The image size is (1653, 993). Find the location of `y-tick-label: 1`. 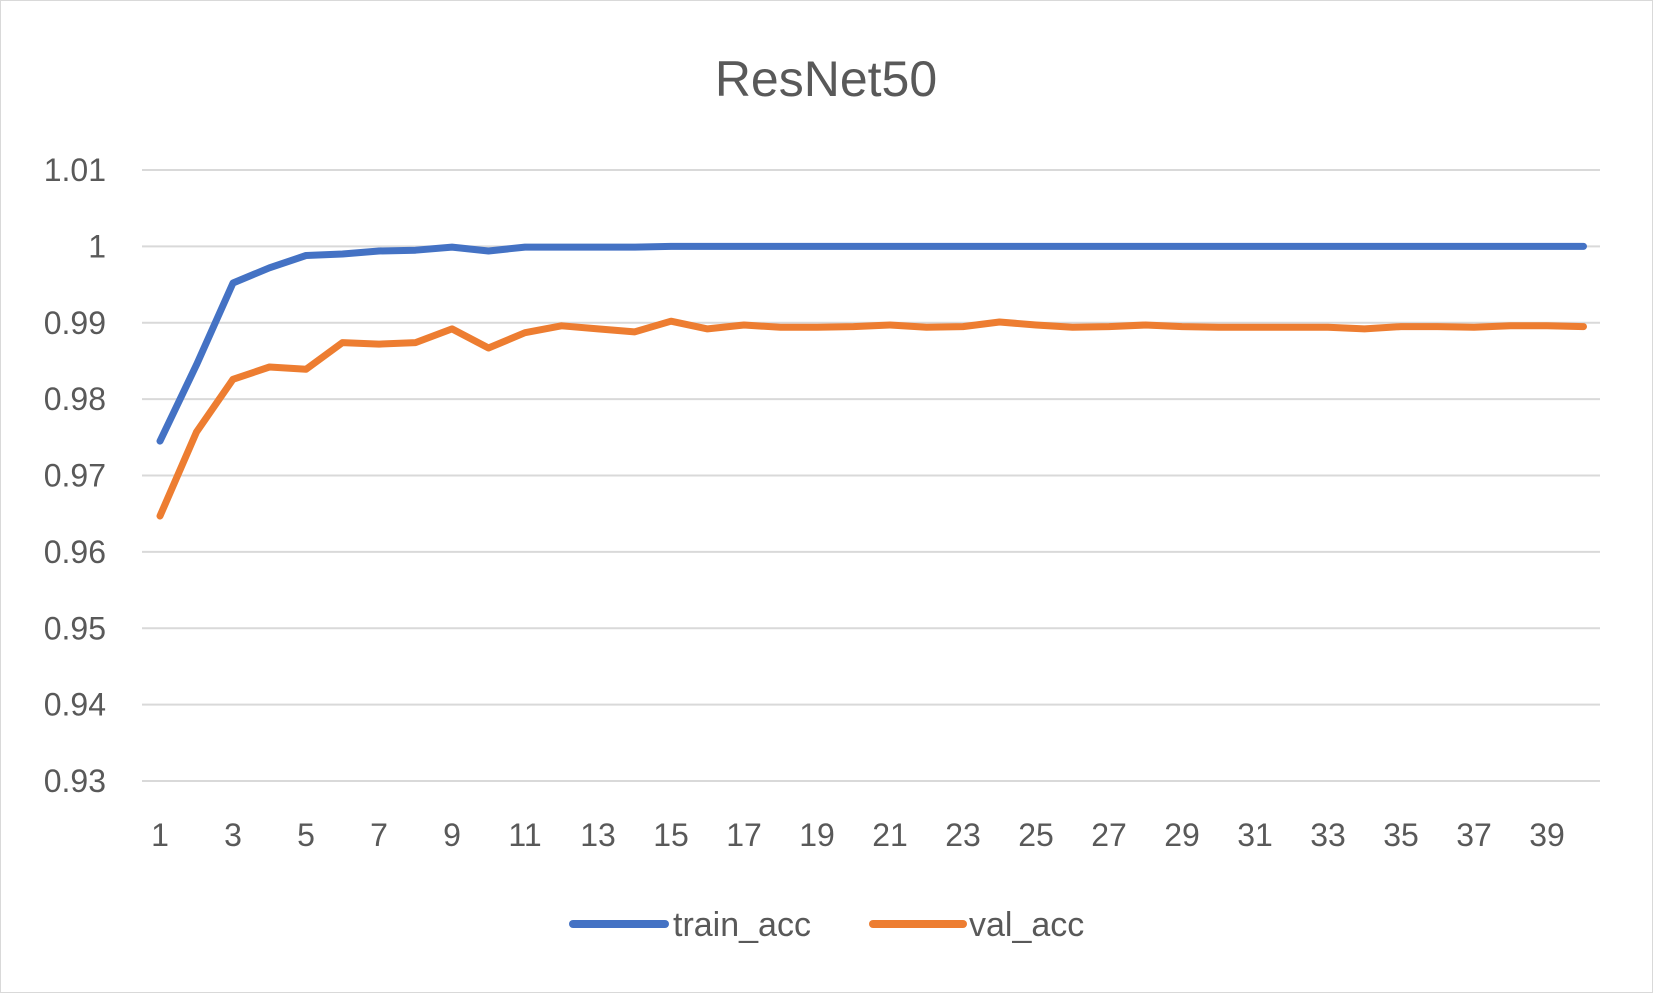

y-tick-label: 1 is located at coordinates (97, 246).